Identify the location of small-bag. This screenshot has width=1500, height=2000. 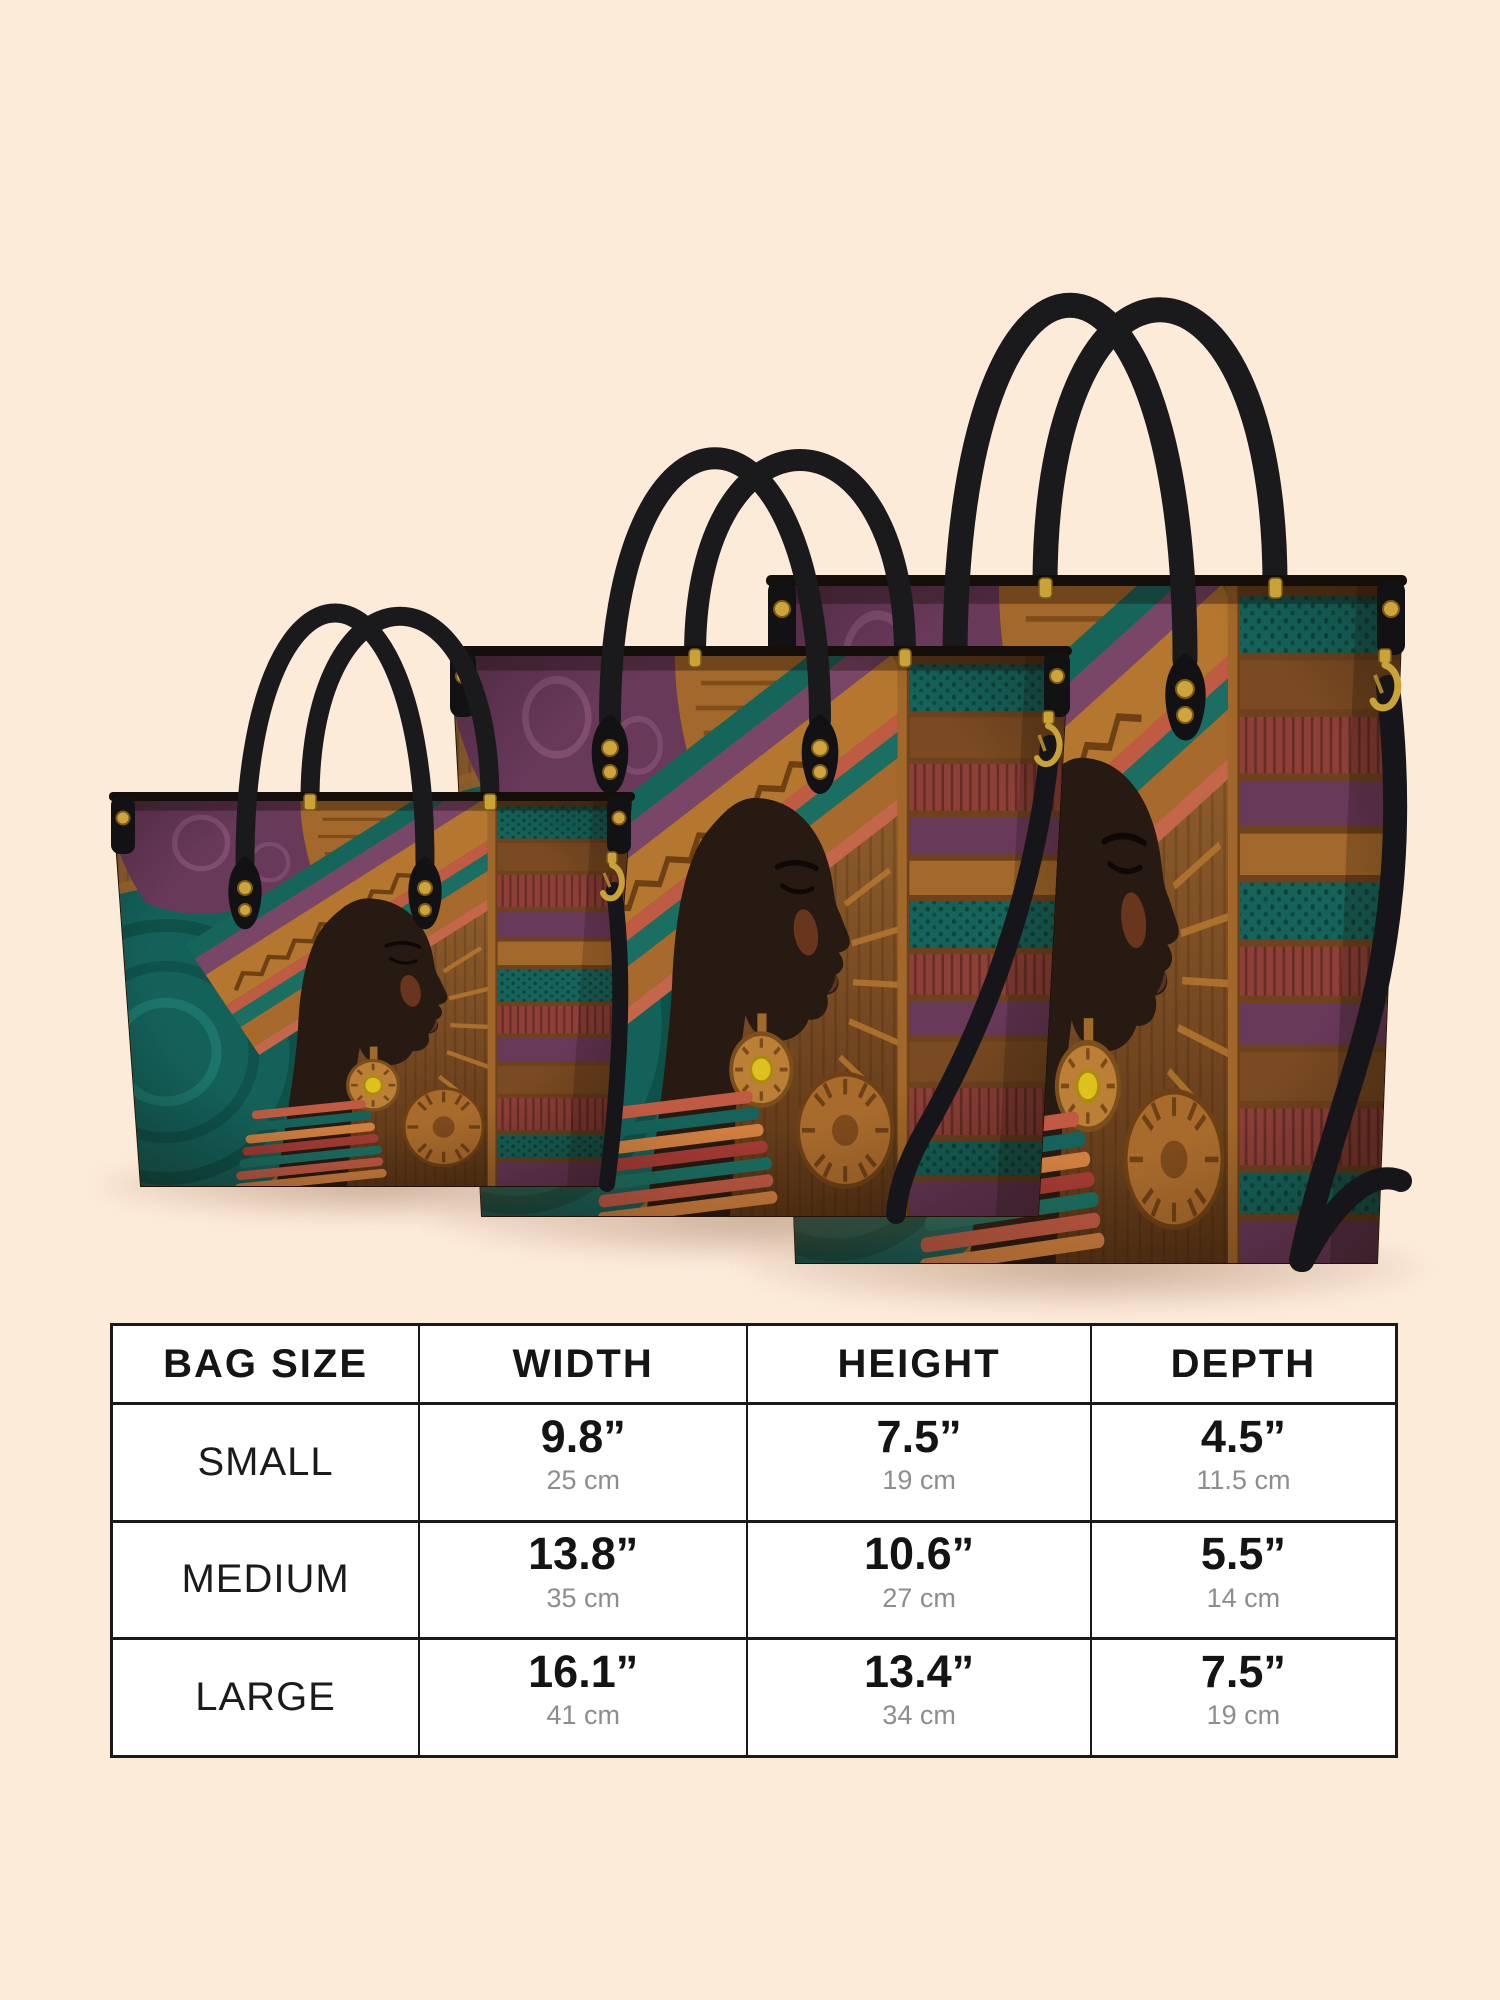
(365, 897).